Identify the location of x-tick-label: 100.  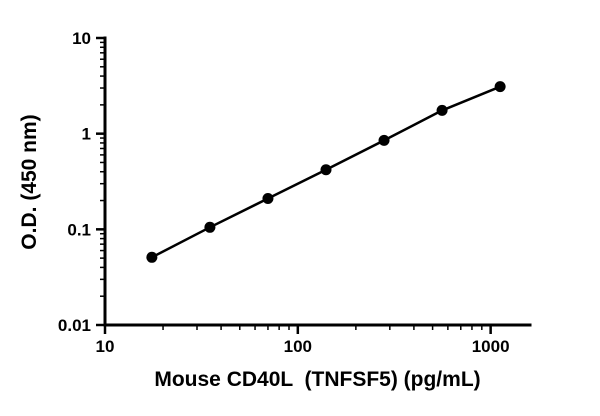
(298, 346).